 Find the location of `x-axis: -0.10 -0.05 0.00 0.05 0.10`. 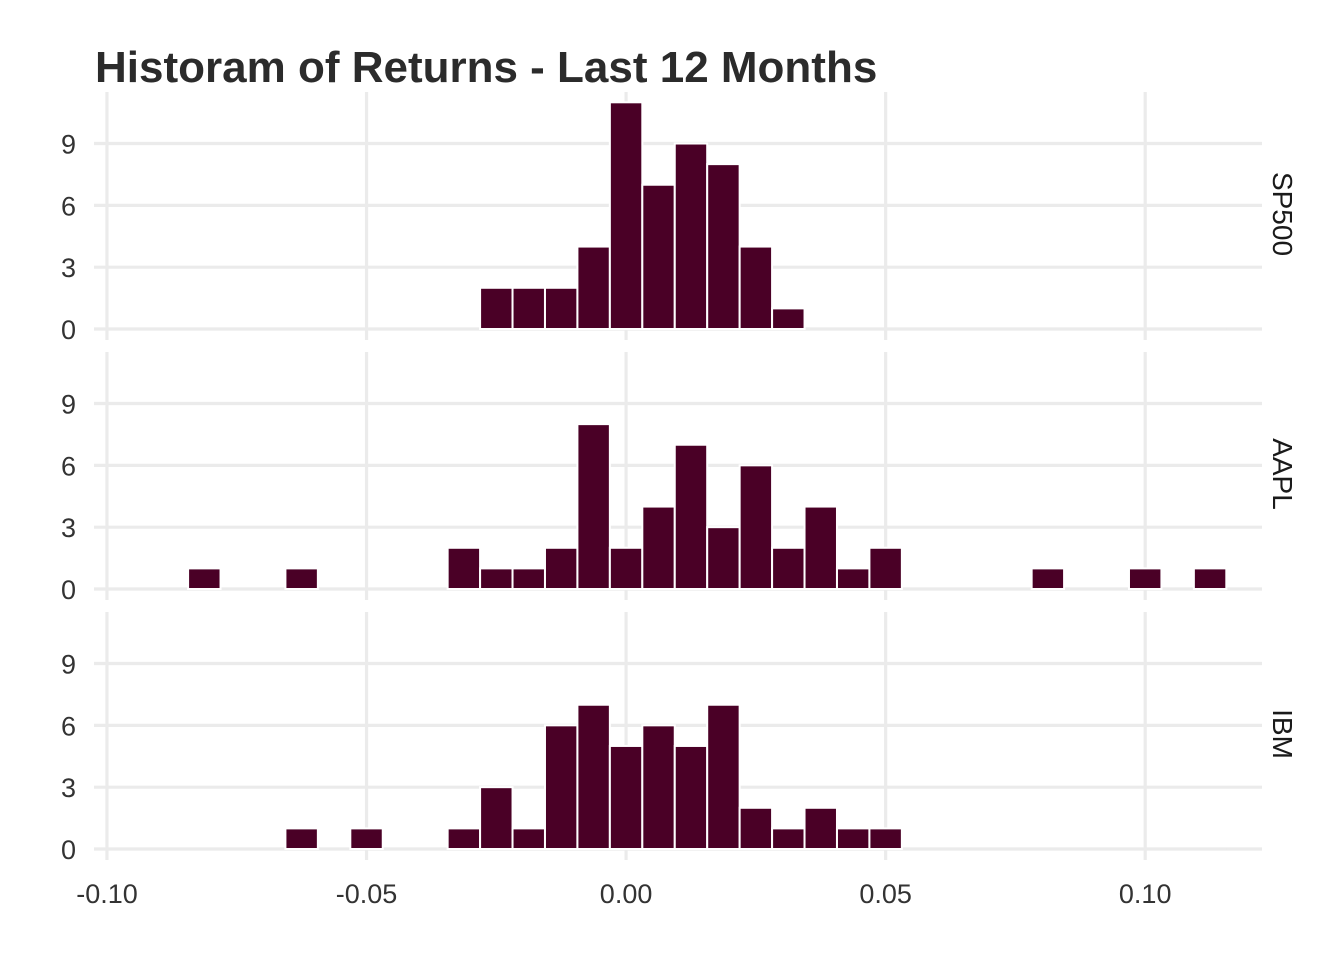

x-axis: -0.10 -0.05 0.00 0.05 0.10 is located at coordinates (623, 894).